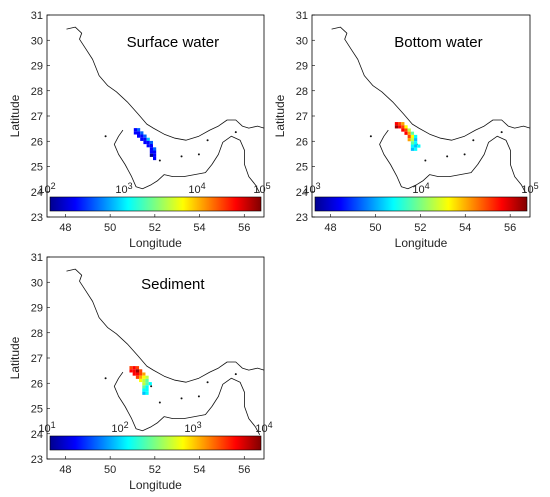 This screenshot has height=497, width=550. What do you see at coordinates (46, 188) in the screenshot?
I see `colorbar-tick-label: 10²` at bounding box center [46, 188].